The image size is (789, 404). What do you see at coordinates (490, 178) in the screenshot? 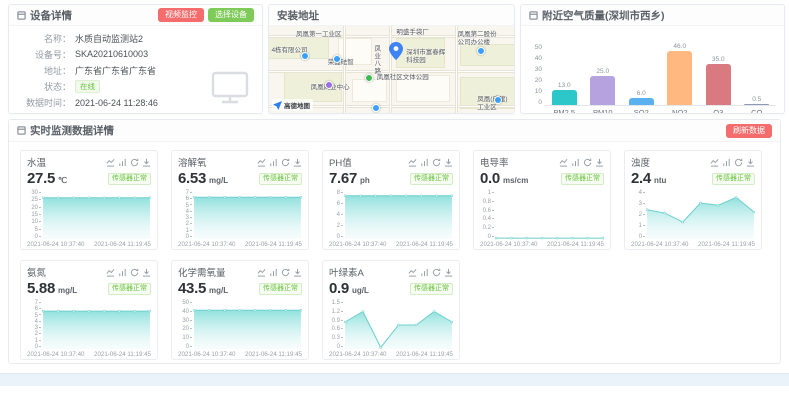
I see `metric-value: 0.0` at bounding box center [490, 178].